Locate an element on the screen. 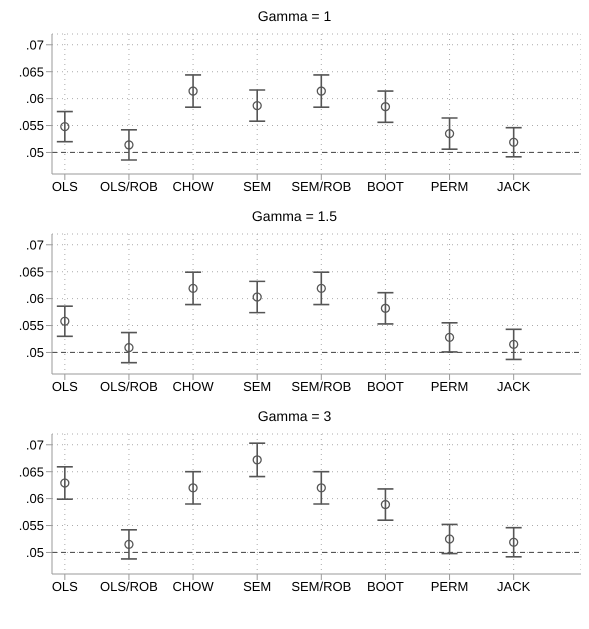 The width and height of the screenshot is (589, 629). chart-title: Gamma = 3 is located at coordinates (294, 417).